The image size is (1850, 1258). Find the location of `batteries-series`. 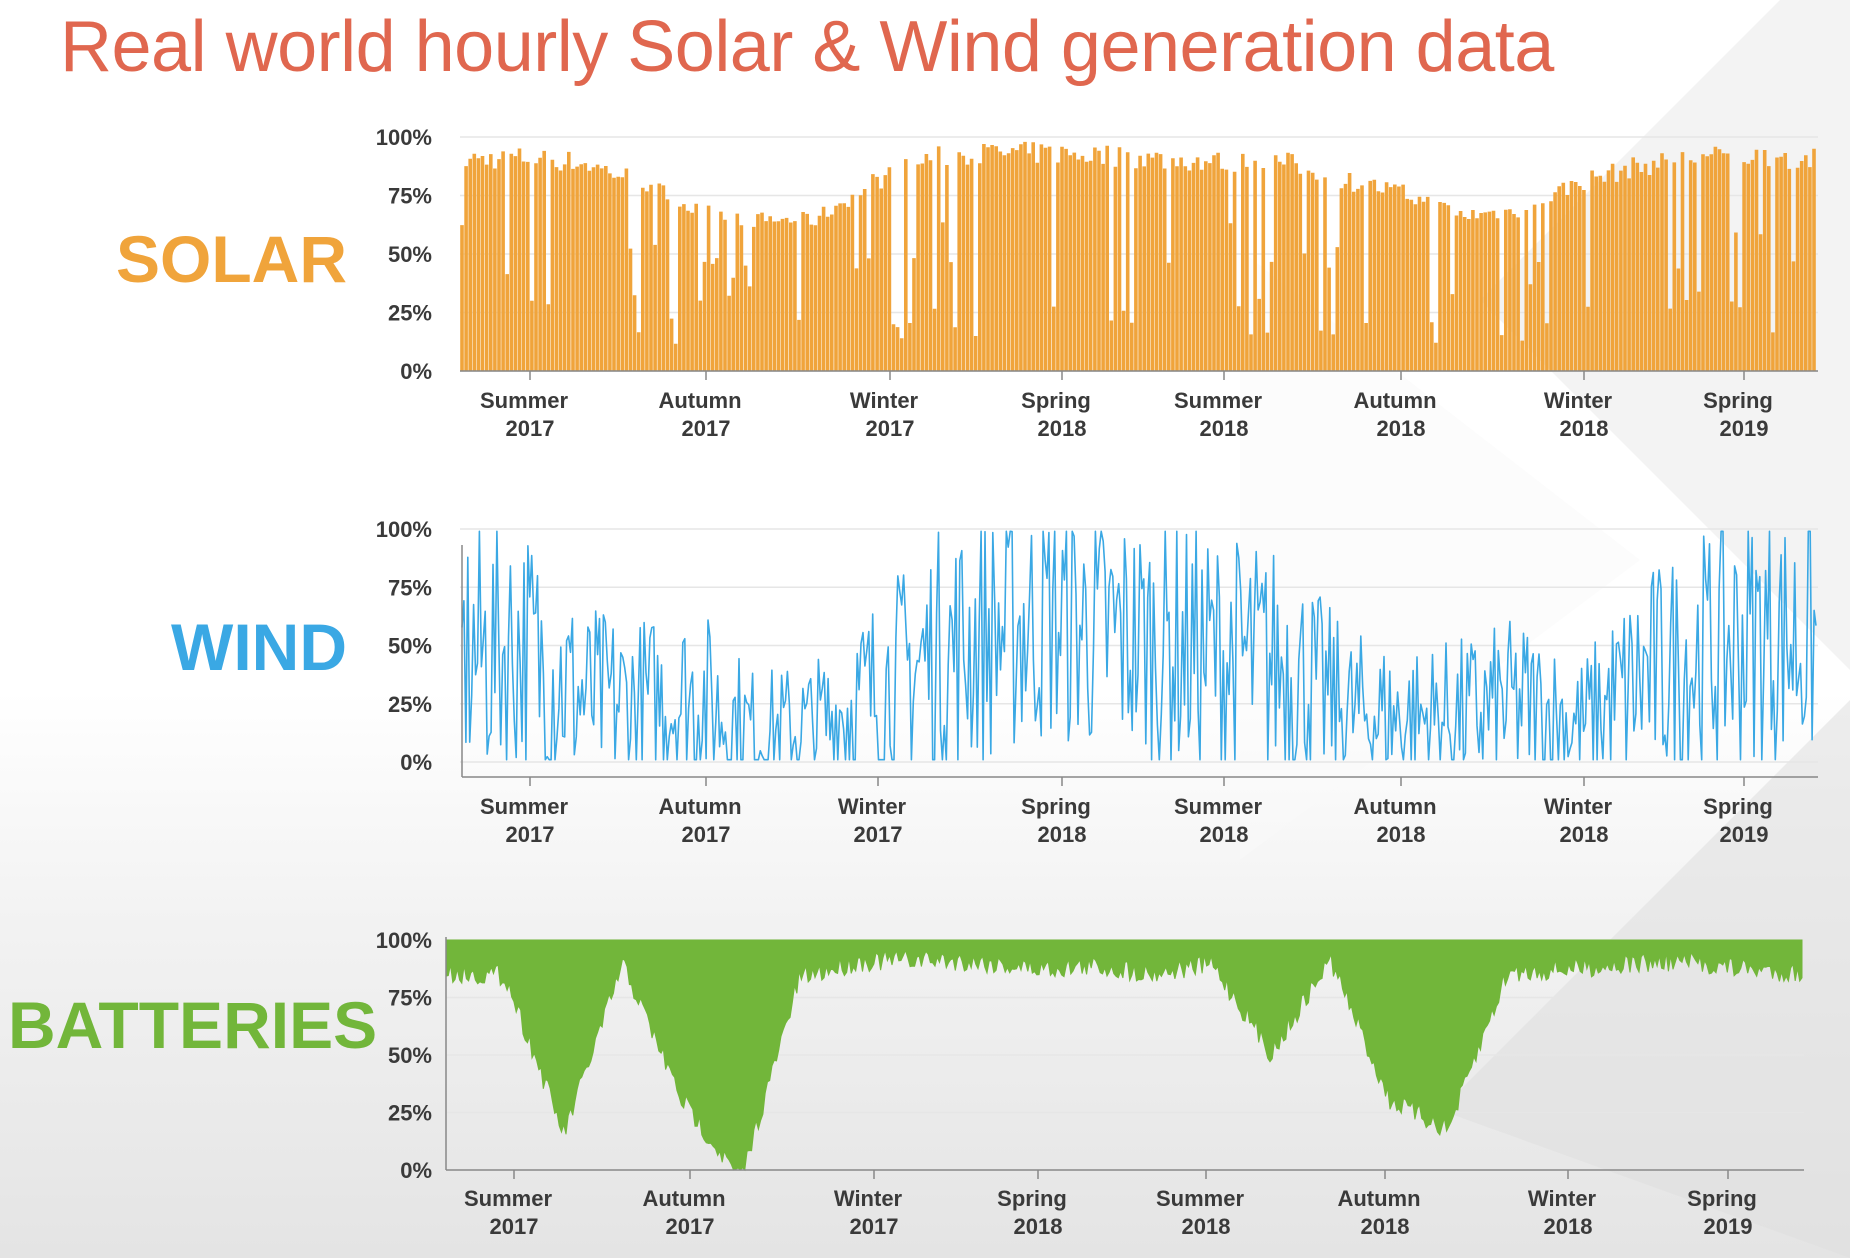

batteries-series is located at coordinates (1124, 1055).